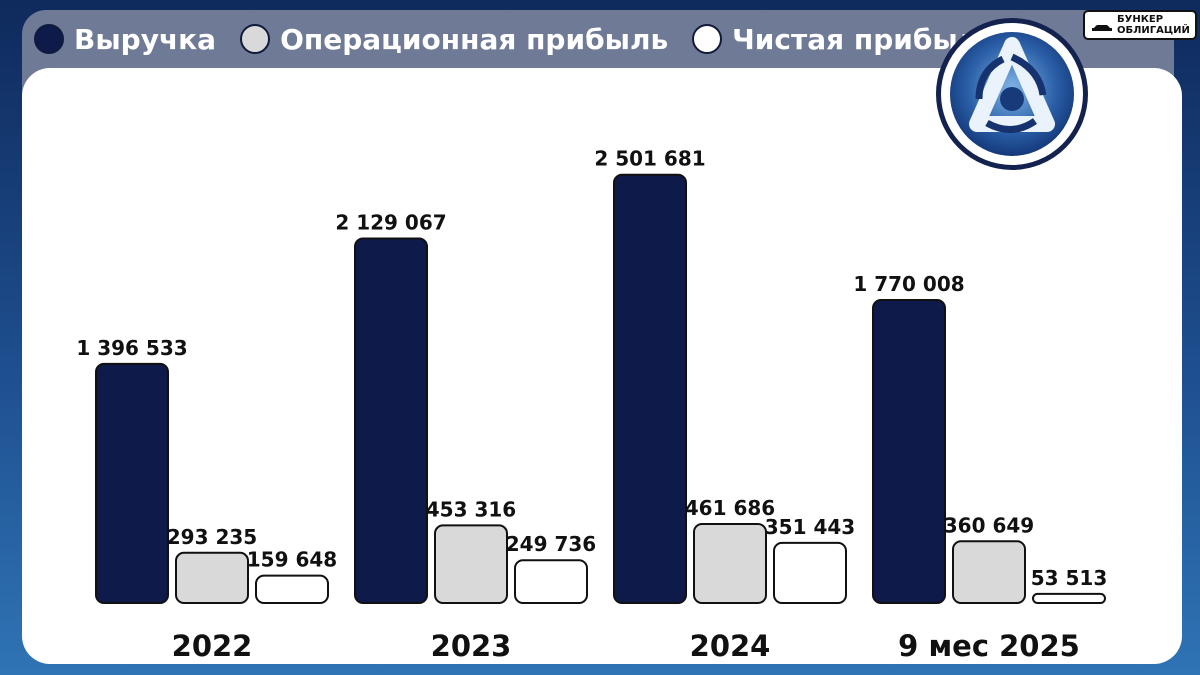 The height and width of the screenshot is (675, 1200). I want to click on category-label-0: 2022, so click(212, 646).